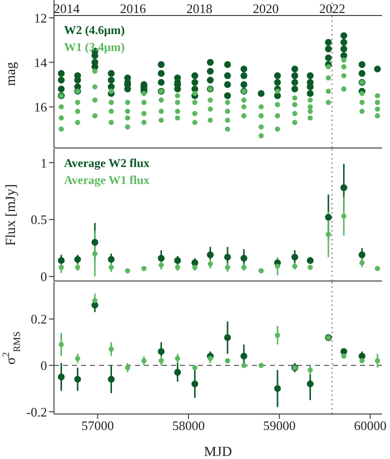  What do you see at coordinates (97, 426) in the screenshot?
I see `x-tick-label: 57000` at bounding box center [97, 426].